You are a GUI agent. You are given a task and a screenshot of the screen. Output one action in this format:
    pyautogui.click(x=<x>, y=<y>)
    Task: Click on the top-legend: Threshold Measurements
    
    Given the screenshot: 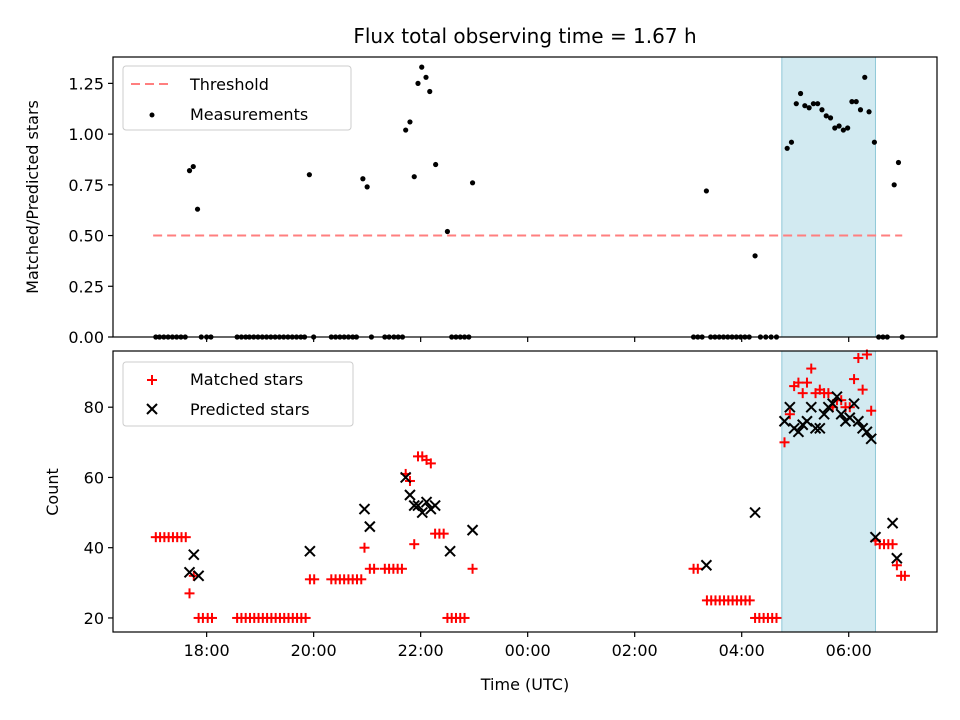 What is the action you would take?
    pyautogui.click(x=237, y=98)
    